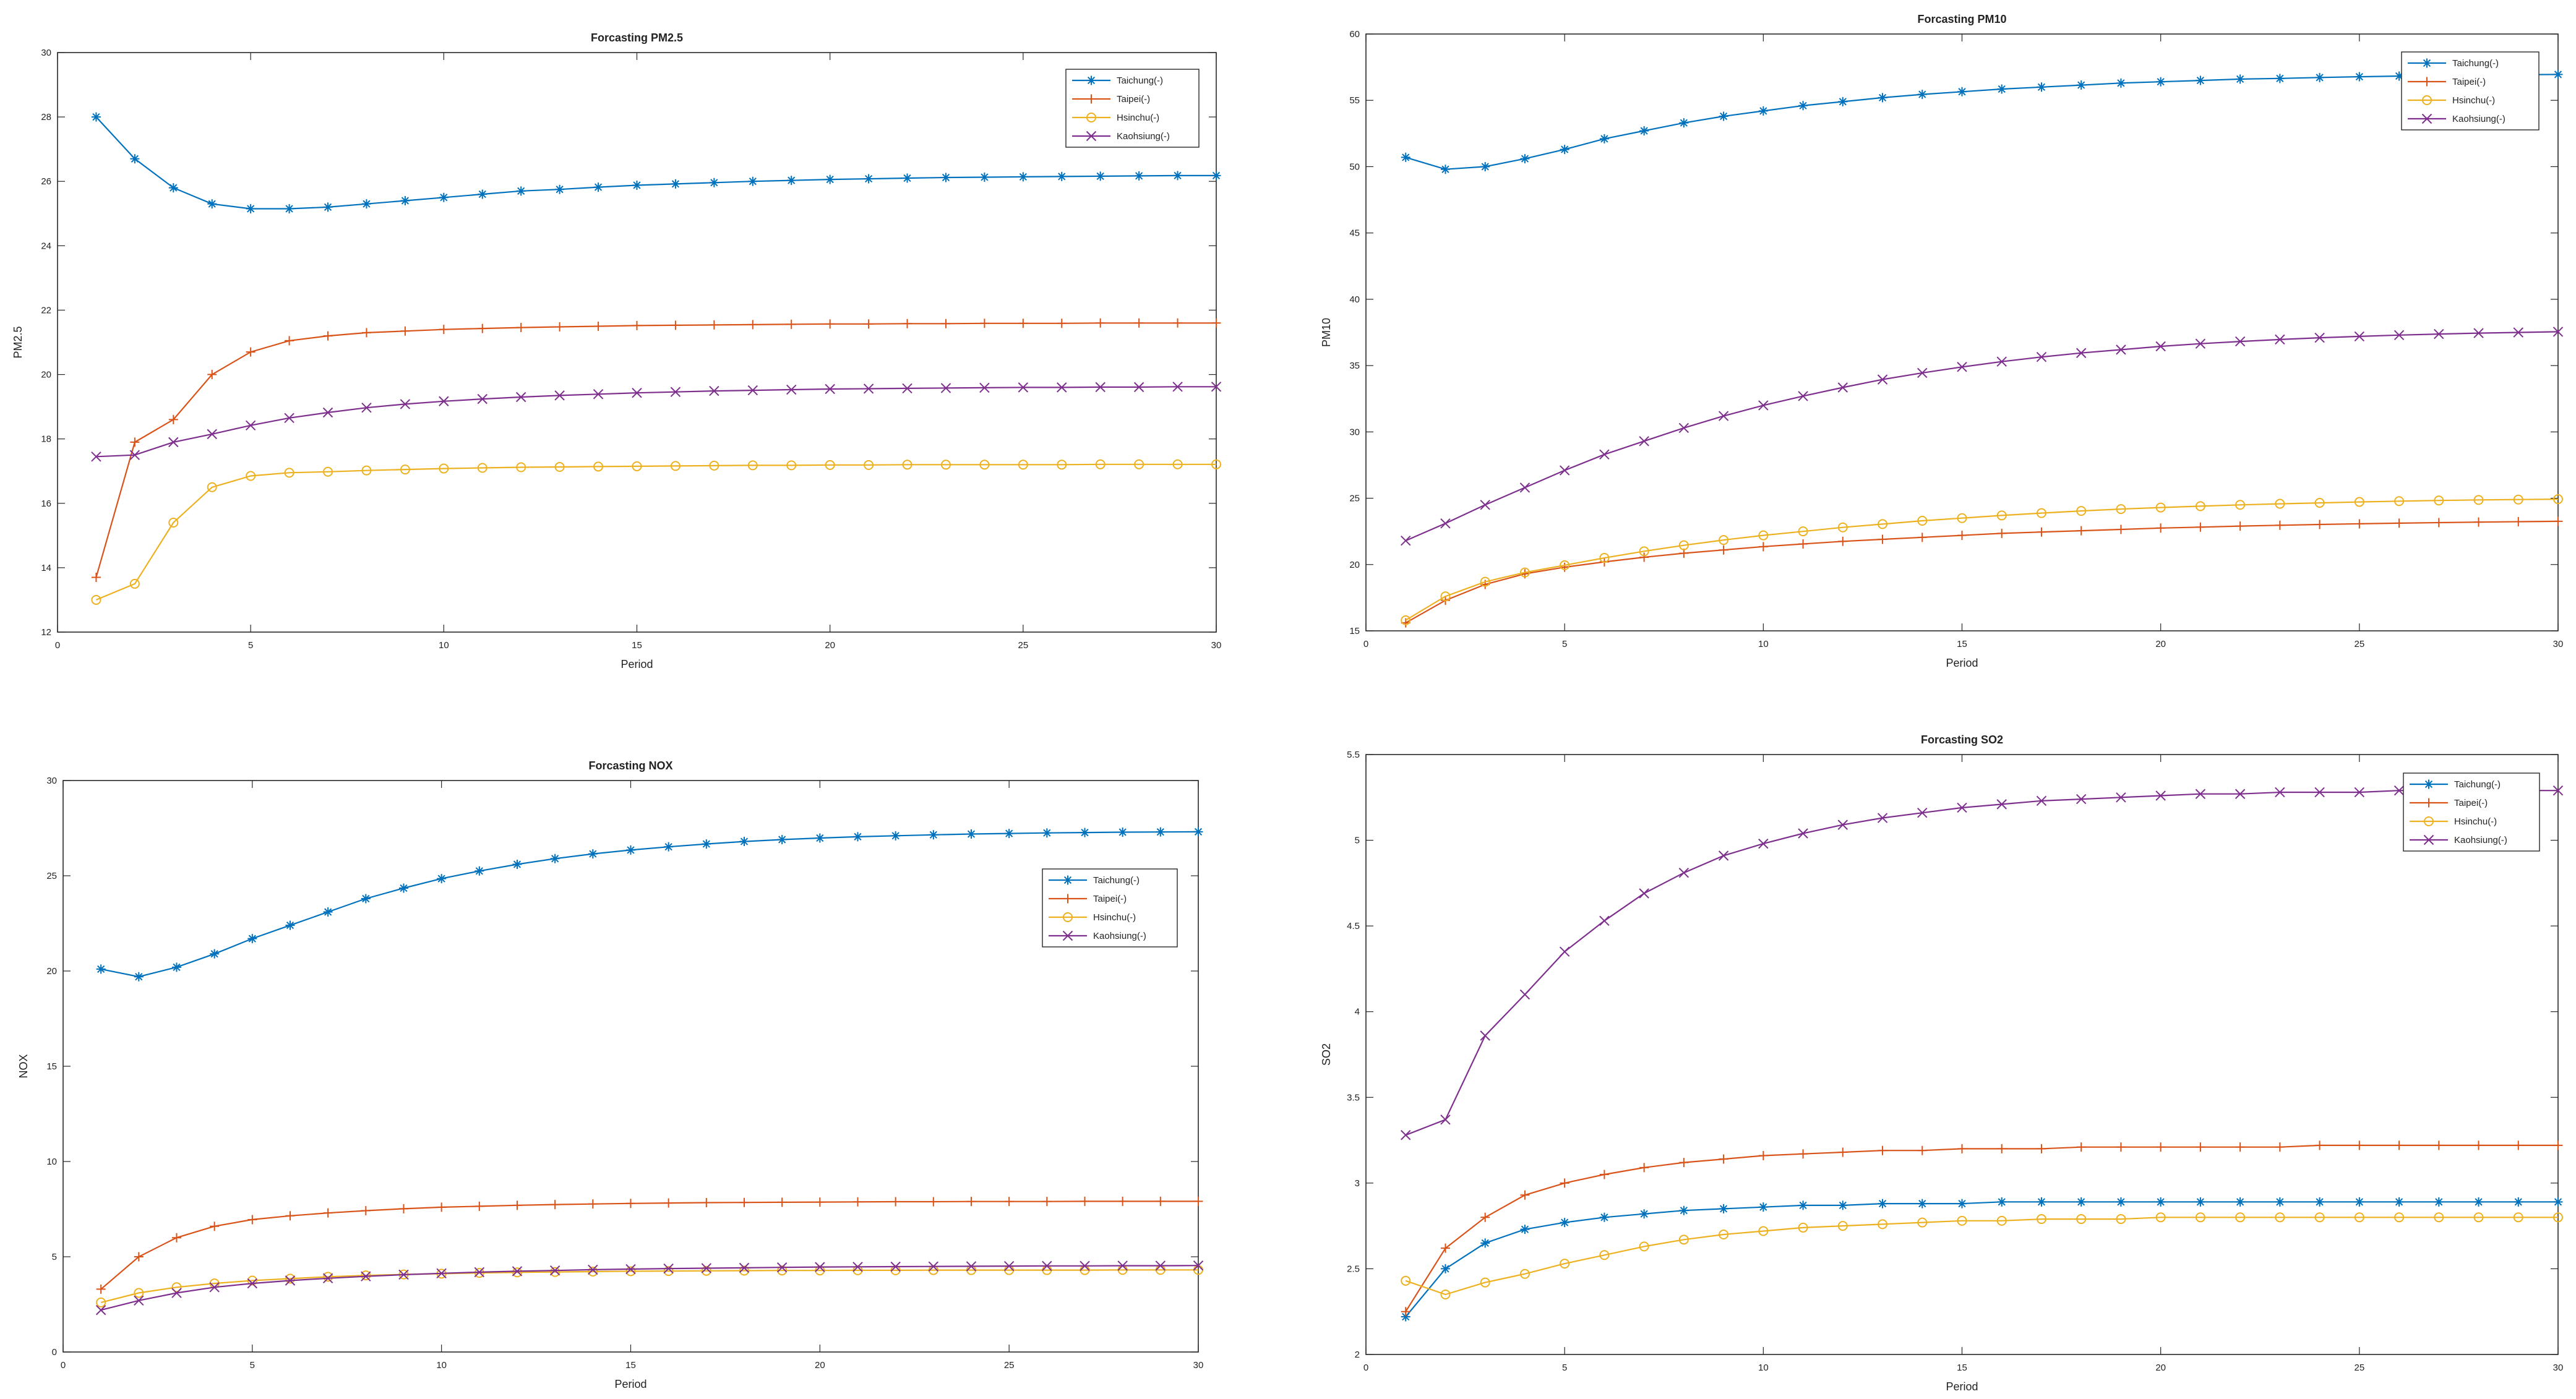 The image size is (2576, 1399). Describe the element at coordinates (1962, 1386) in the screenshot. I see `x-axis-label: Period` at that location.